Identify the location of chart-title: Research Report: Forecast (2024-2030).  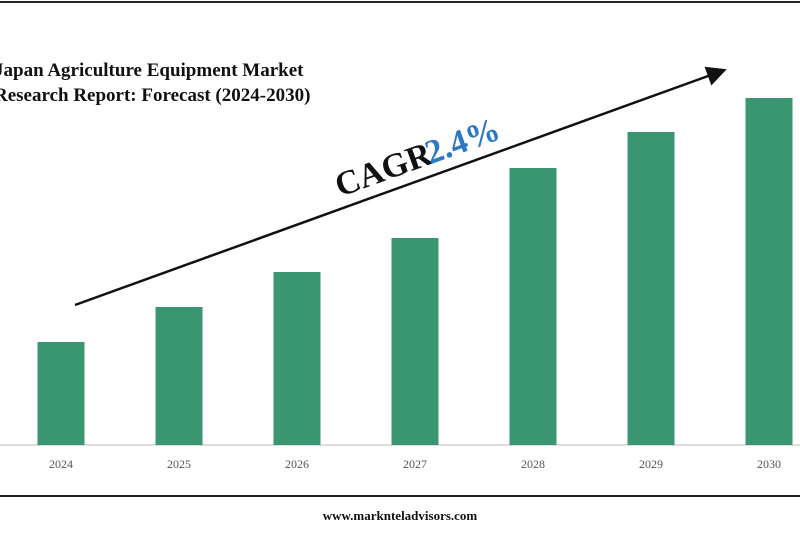
(155, 95).